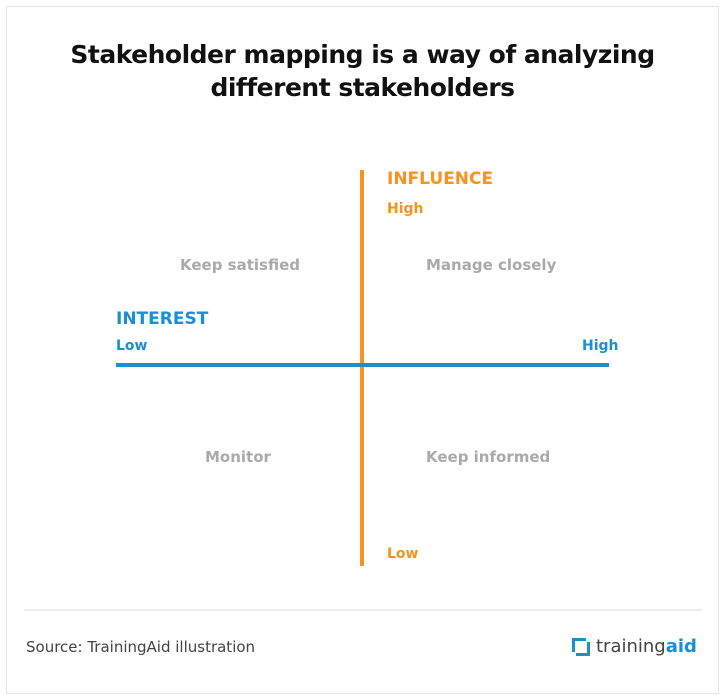 The width and height of the screenshot is (725, 700). I want to click on influence-axis-line, so click(362, 368).